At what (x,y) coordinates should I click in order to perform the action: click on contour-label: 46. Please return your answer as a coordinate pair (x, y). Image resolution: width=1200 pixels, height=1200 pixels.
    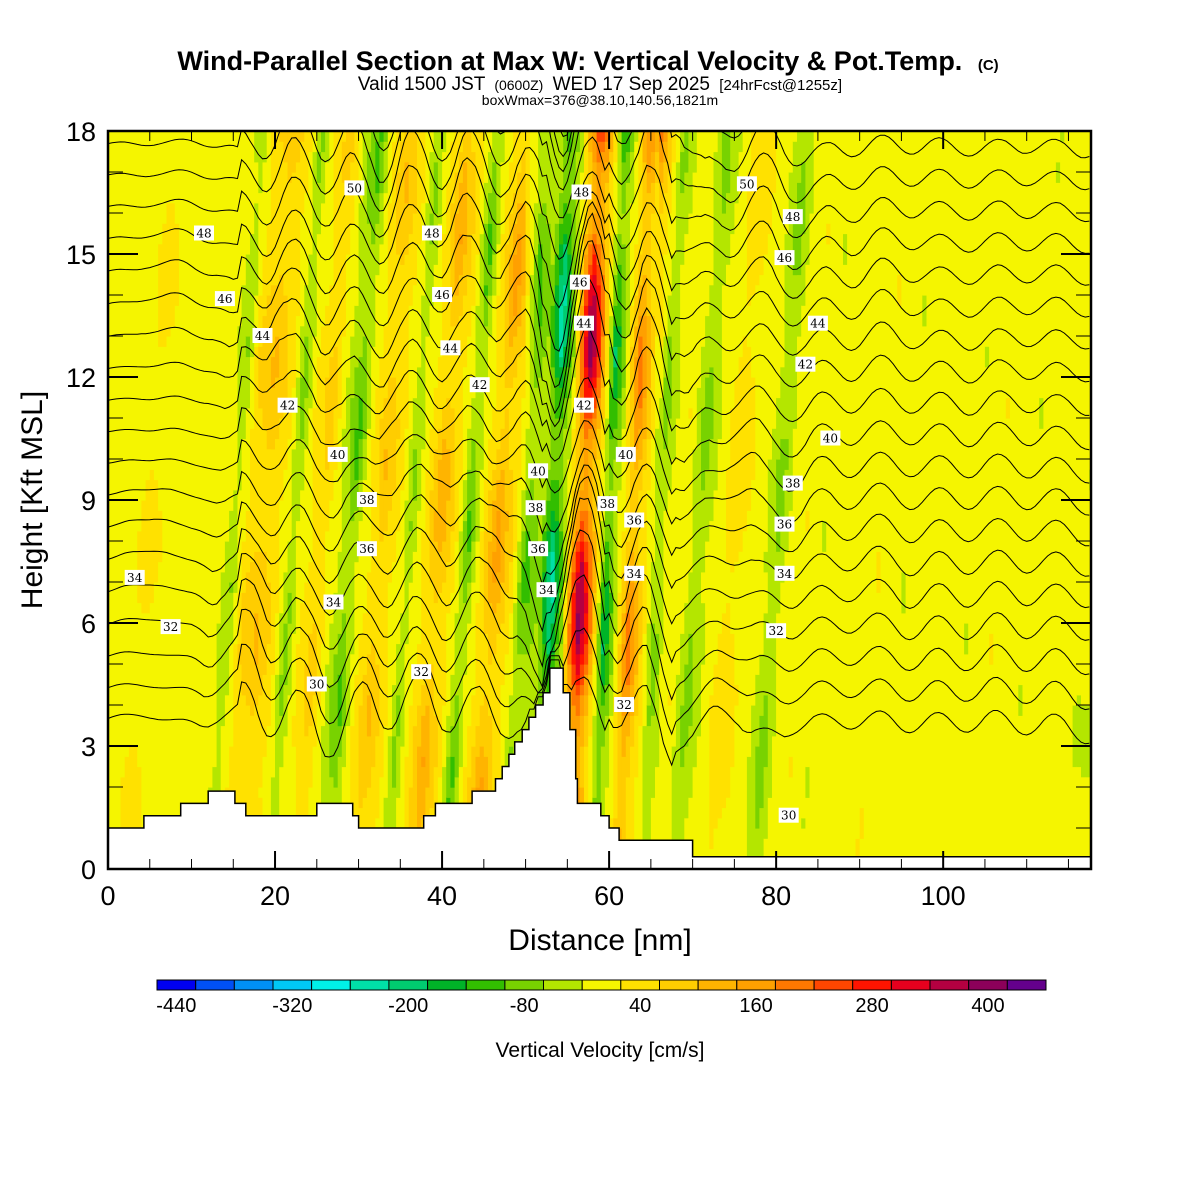
    Looking at the image, I should click on (784, 258).